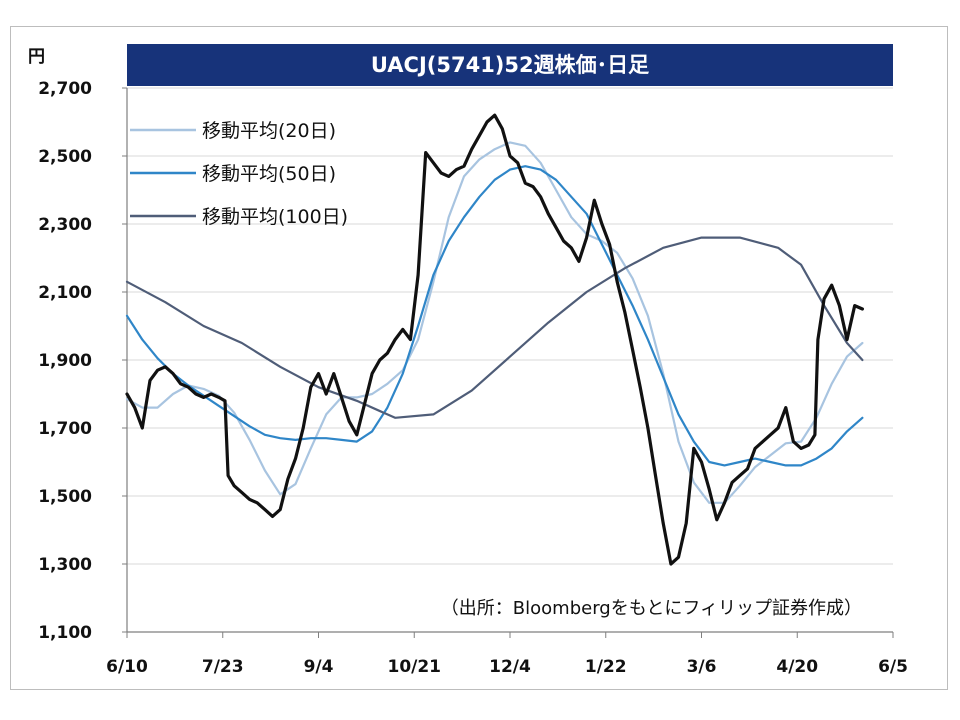  What do you see at coordinates (507, 654) in the screenshot?
I see `x-ticks: 6/10 7/23 9/4 10/21 12/4 1/22 3/6 4/20 6/5` at bounding box center [507, 654].